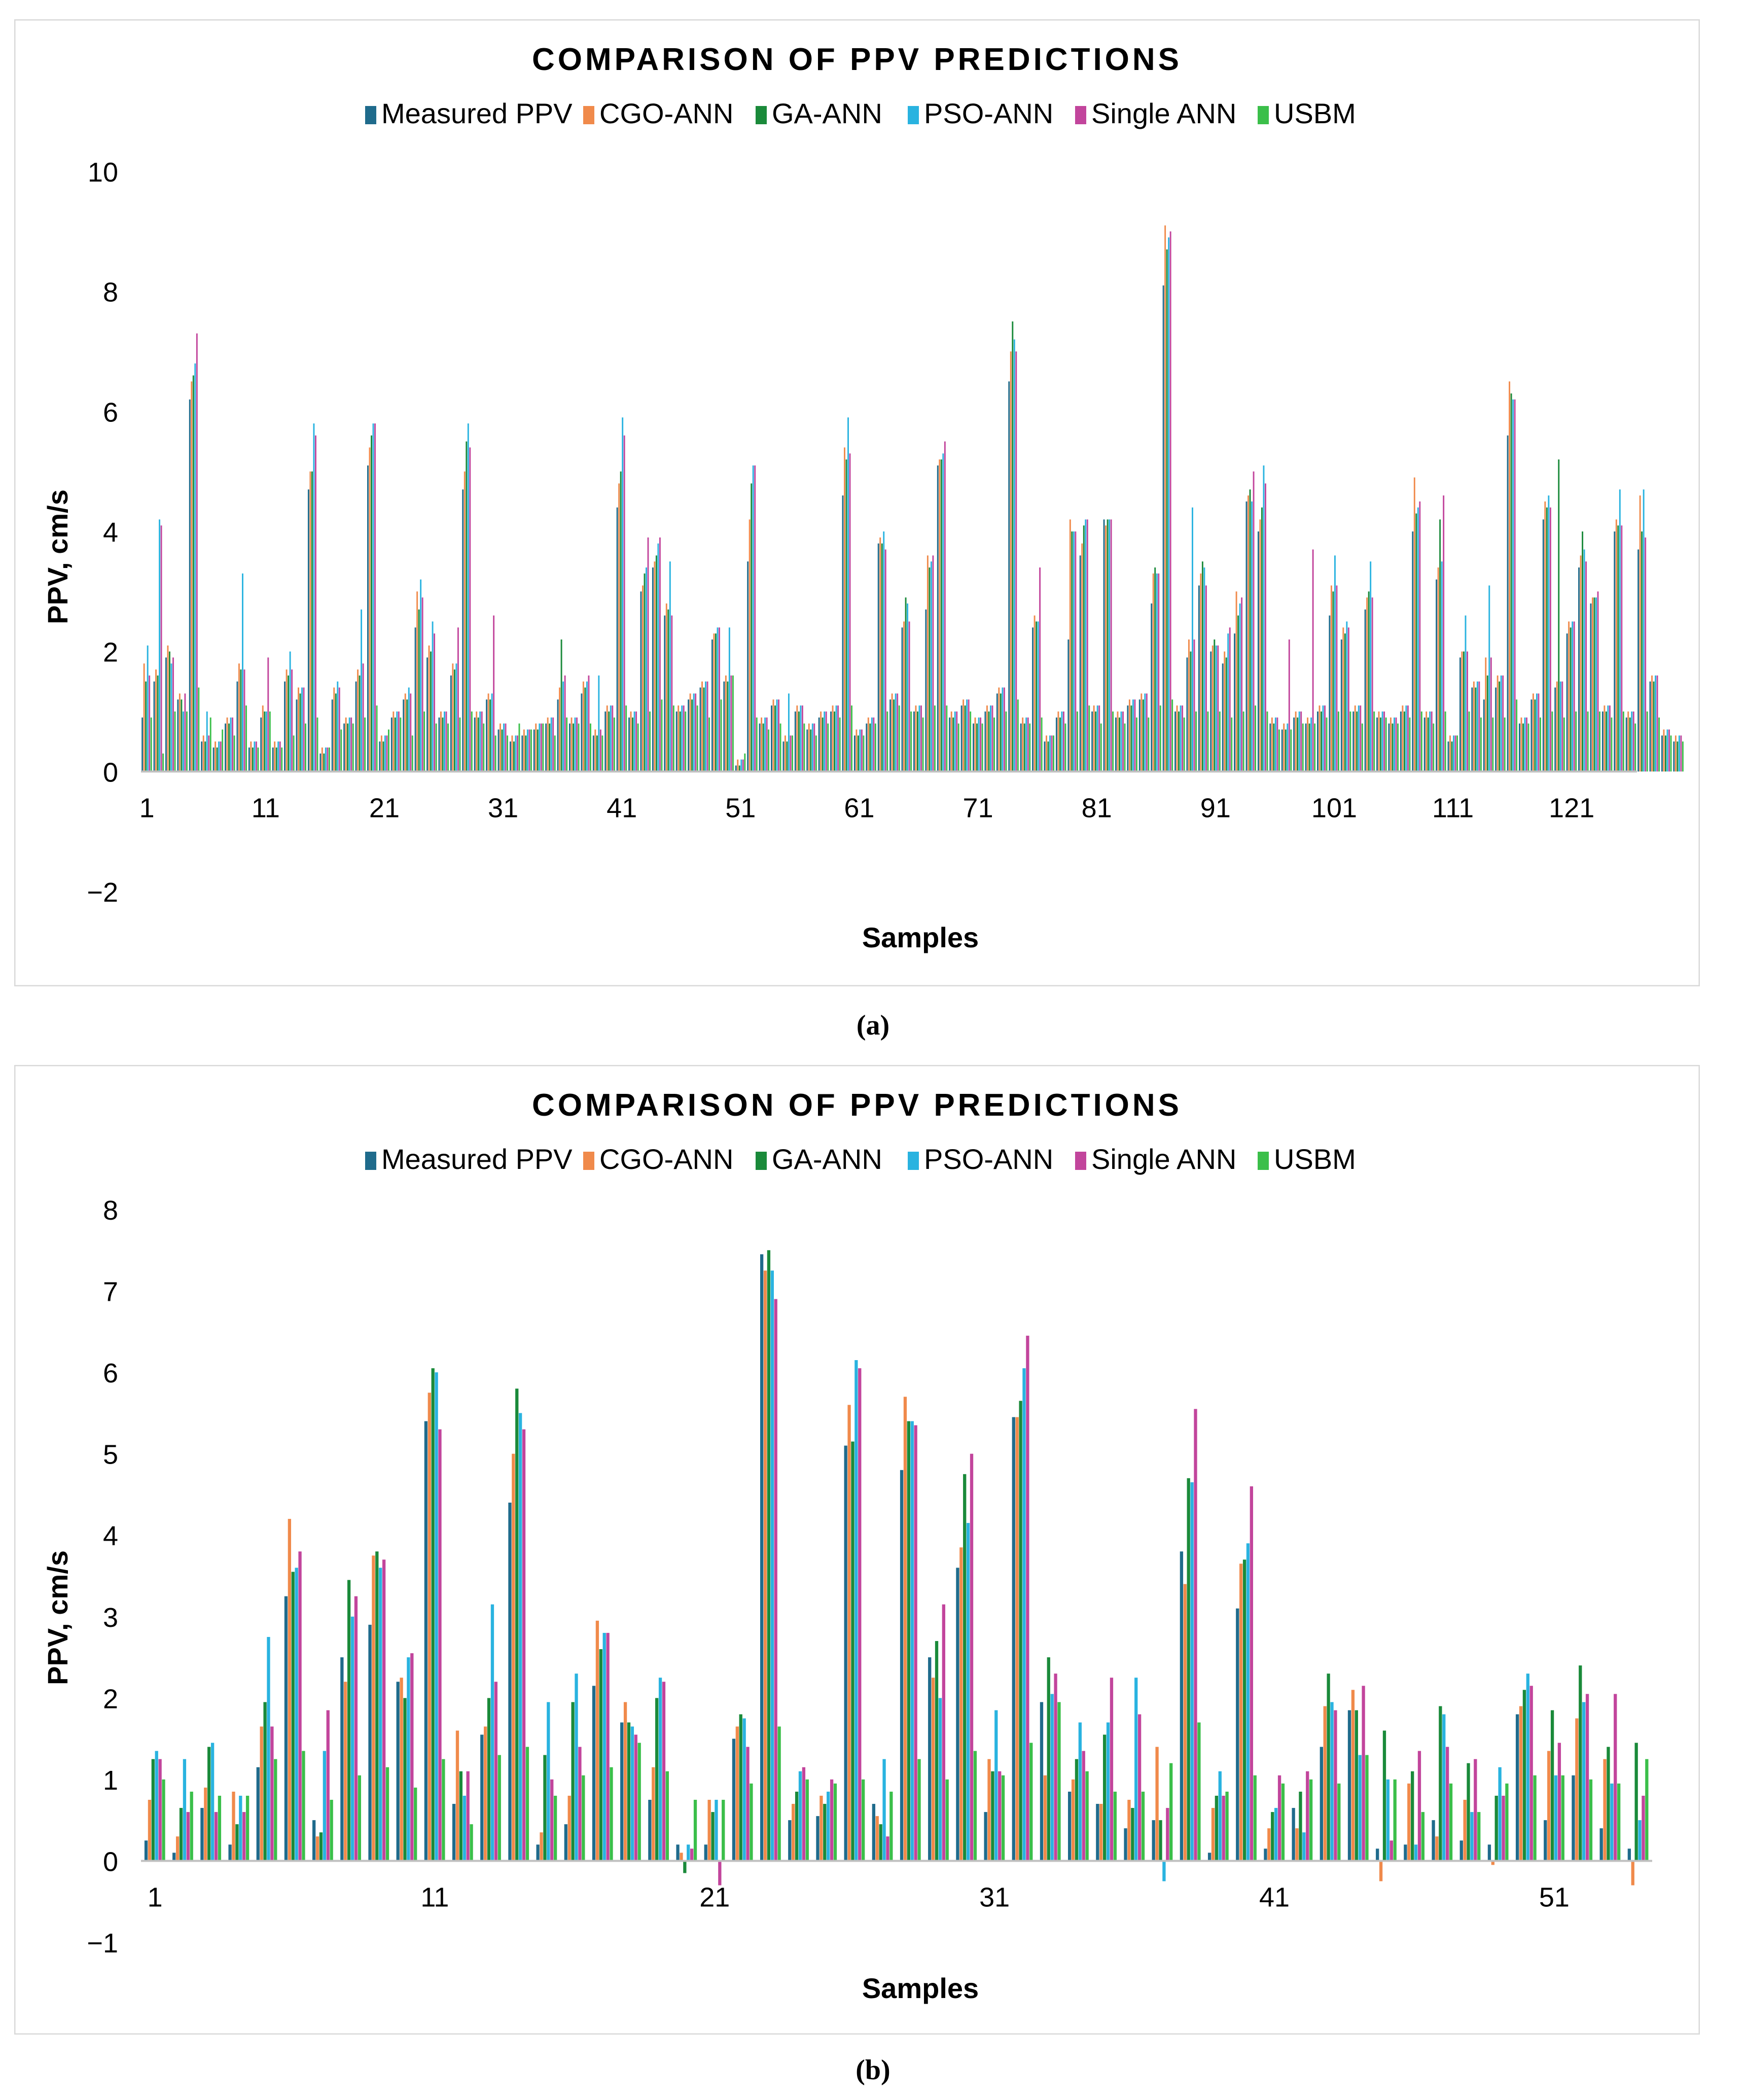  Describe the element at coordinates (1275, 1897) in the screenshot. I see `chart-b-xtick-label: 41` at that location.